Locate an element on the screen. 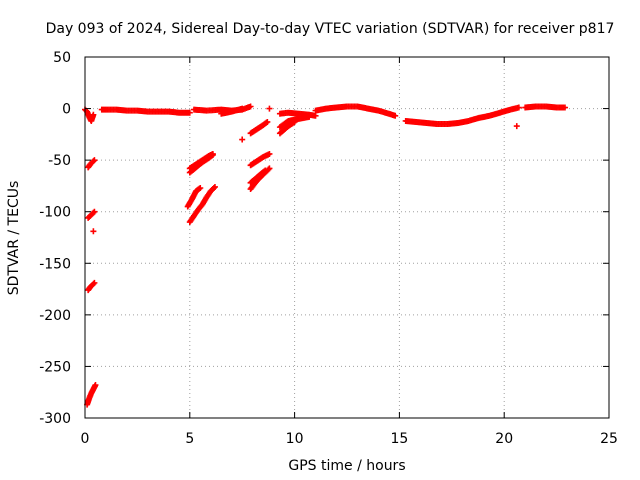 The width and height of the screenshot is (640, 480). y-tick-label: 0 is located at coordinates (66, 110).